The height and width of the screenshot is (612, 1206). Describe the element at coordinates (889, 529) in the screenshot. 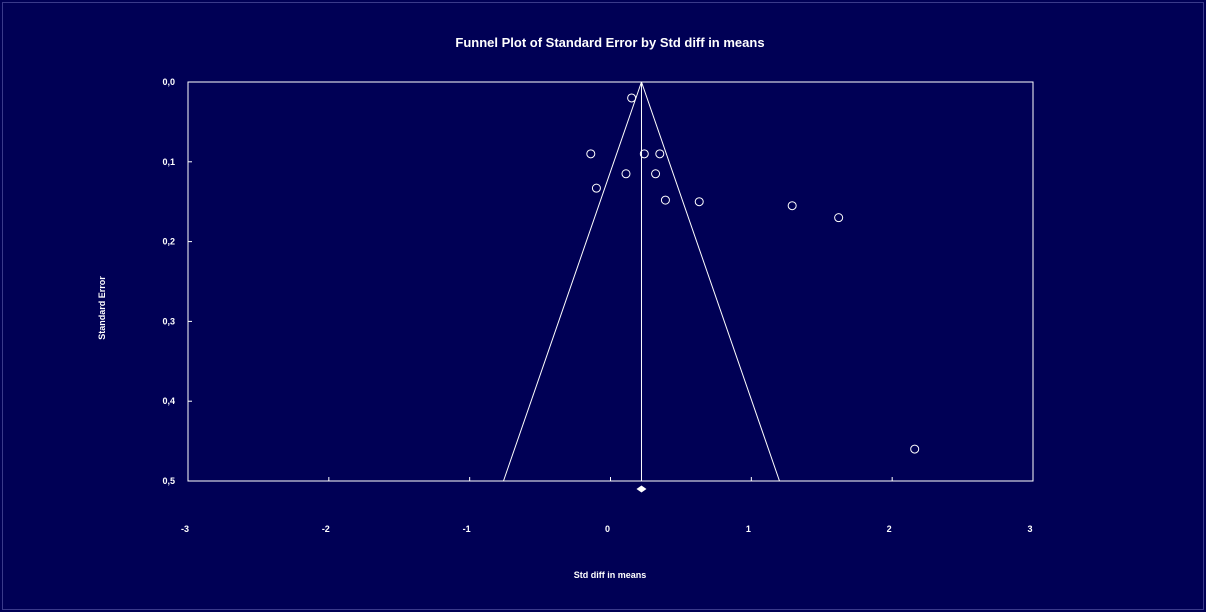

I see `x-tick-label: 2` at that location.